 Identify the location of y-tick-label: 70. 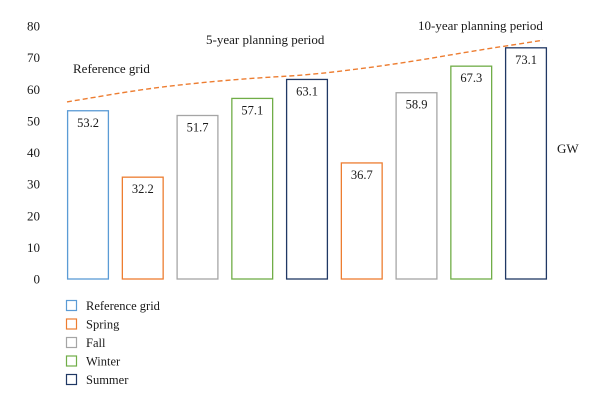
(33, 57).